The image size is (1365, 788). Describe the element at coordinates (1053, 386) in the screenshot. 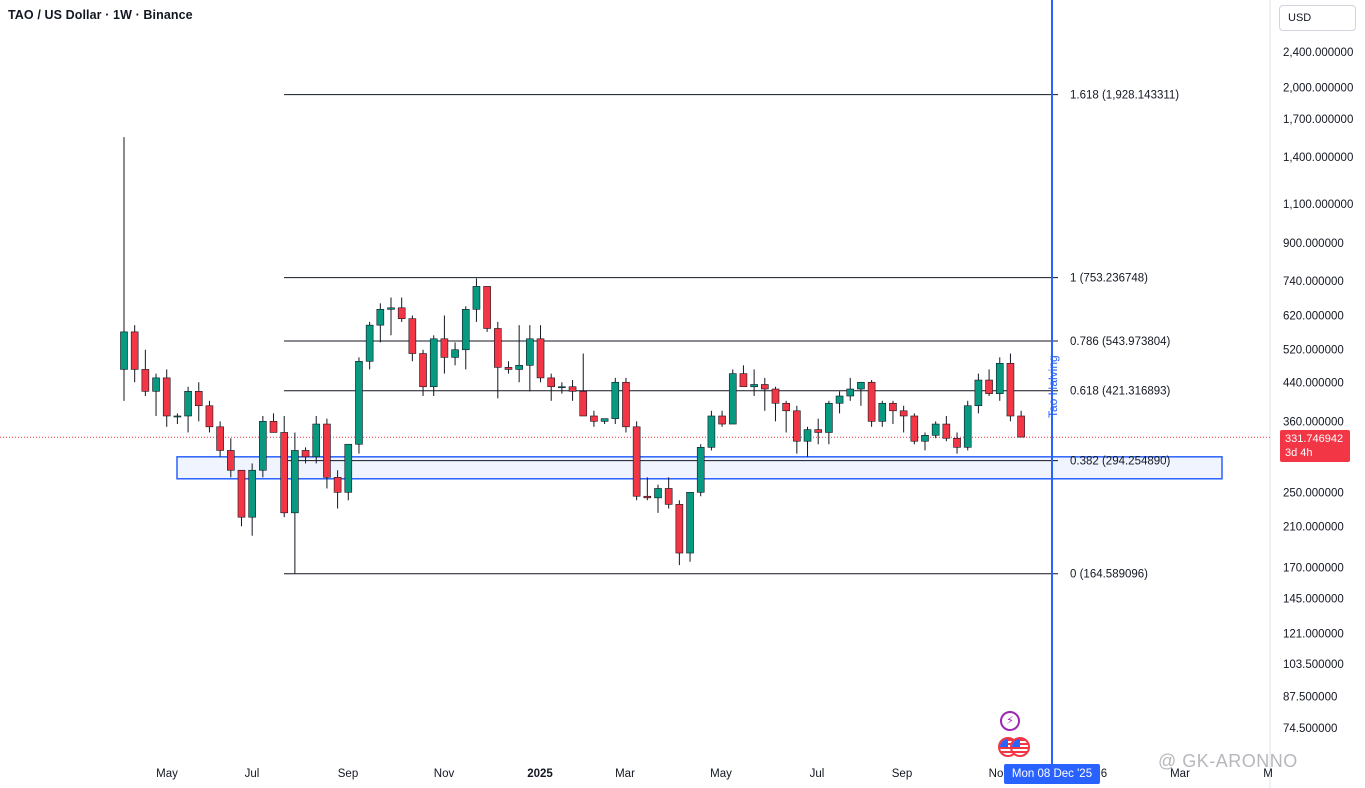

I see `tao-halving-label: Tao Halving` at that location.